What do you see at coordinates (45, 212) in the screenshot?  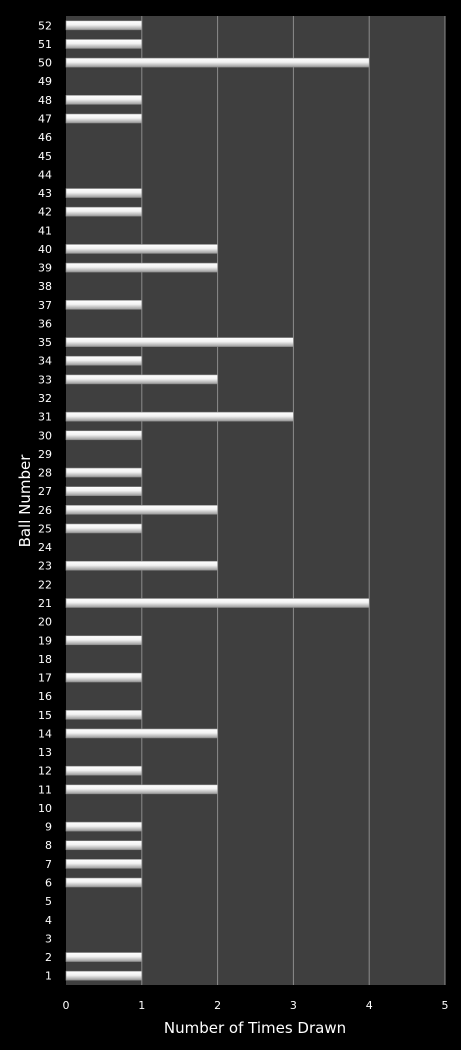 I see `y-tick-label: 42` at bounding box center [45, 212].